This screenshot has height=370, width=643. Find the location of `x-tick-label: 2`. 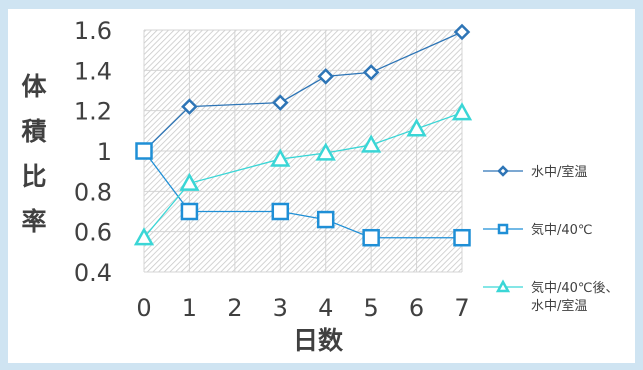

x-tick-label: 2 is located at coordinates (234, 308).